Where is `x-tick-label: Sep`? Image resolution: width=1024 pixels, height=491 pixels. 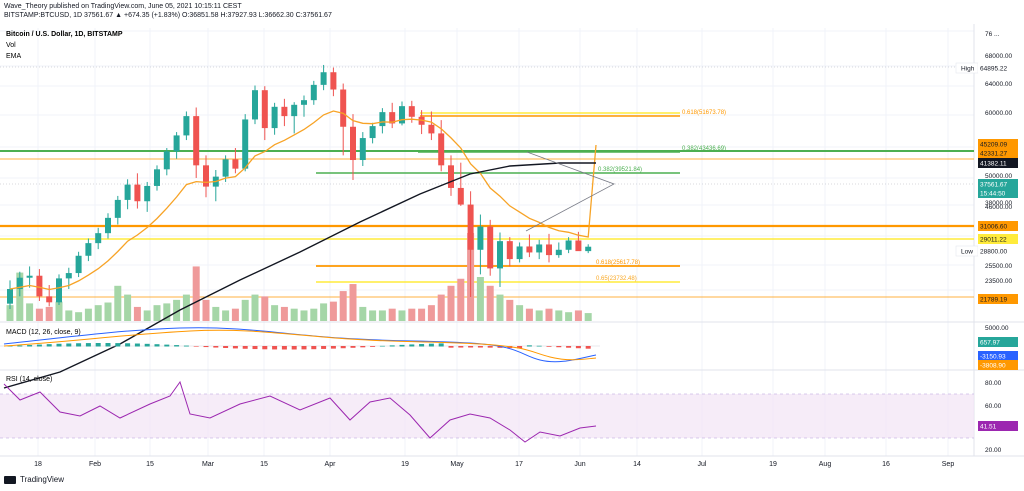 x-tick-label: Sep is located at coordinates (948, 464).